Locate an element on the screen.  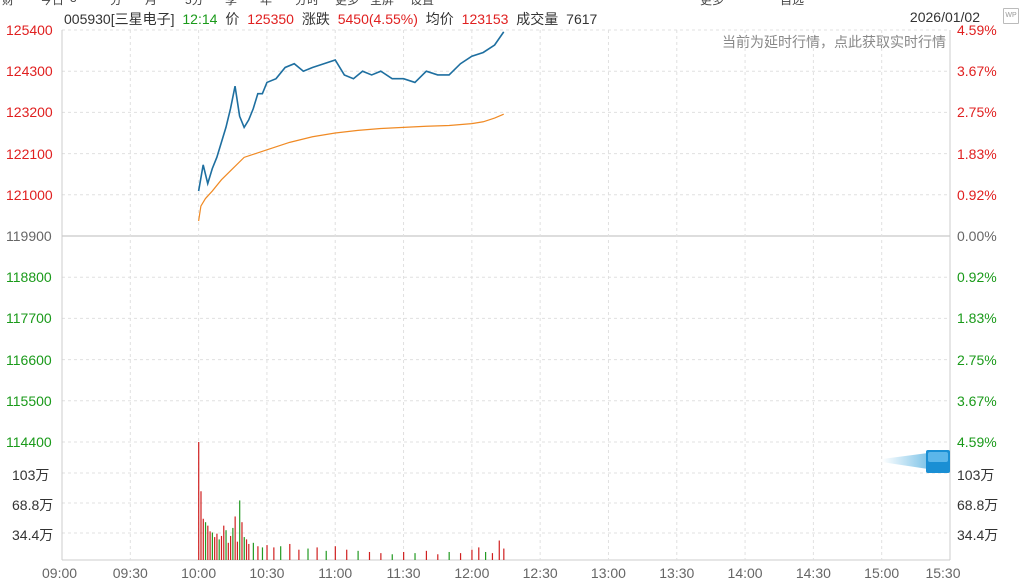
change-value: 5450(4.55%) is located at coordinates (377, 19).